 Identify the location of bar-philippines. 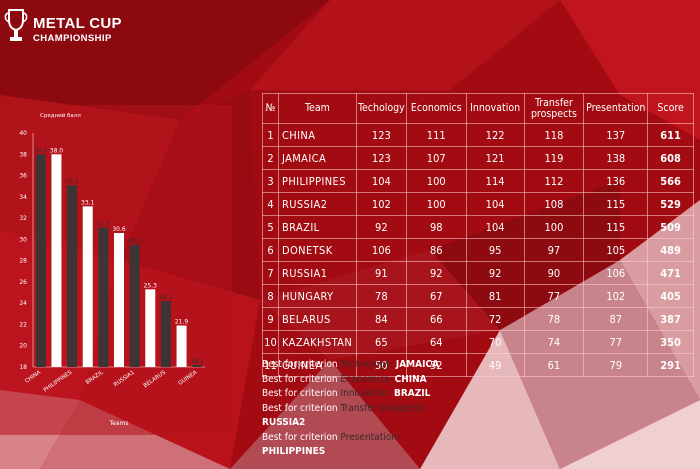
(72, 276).